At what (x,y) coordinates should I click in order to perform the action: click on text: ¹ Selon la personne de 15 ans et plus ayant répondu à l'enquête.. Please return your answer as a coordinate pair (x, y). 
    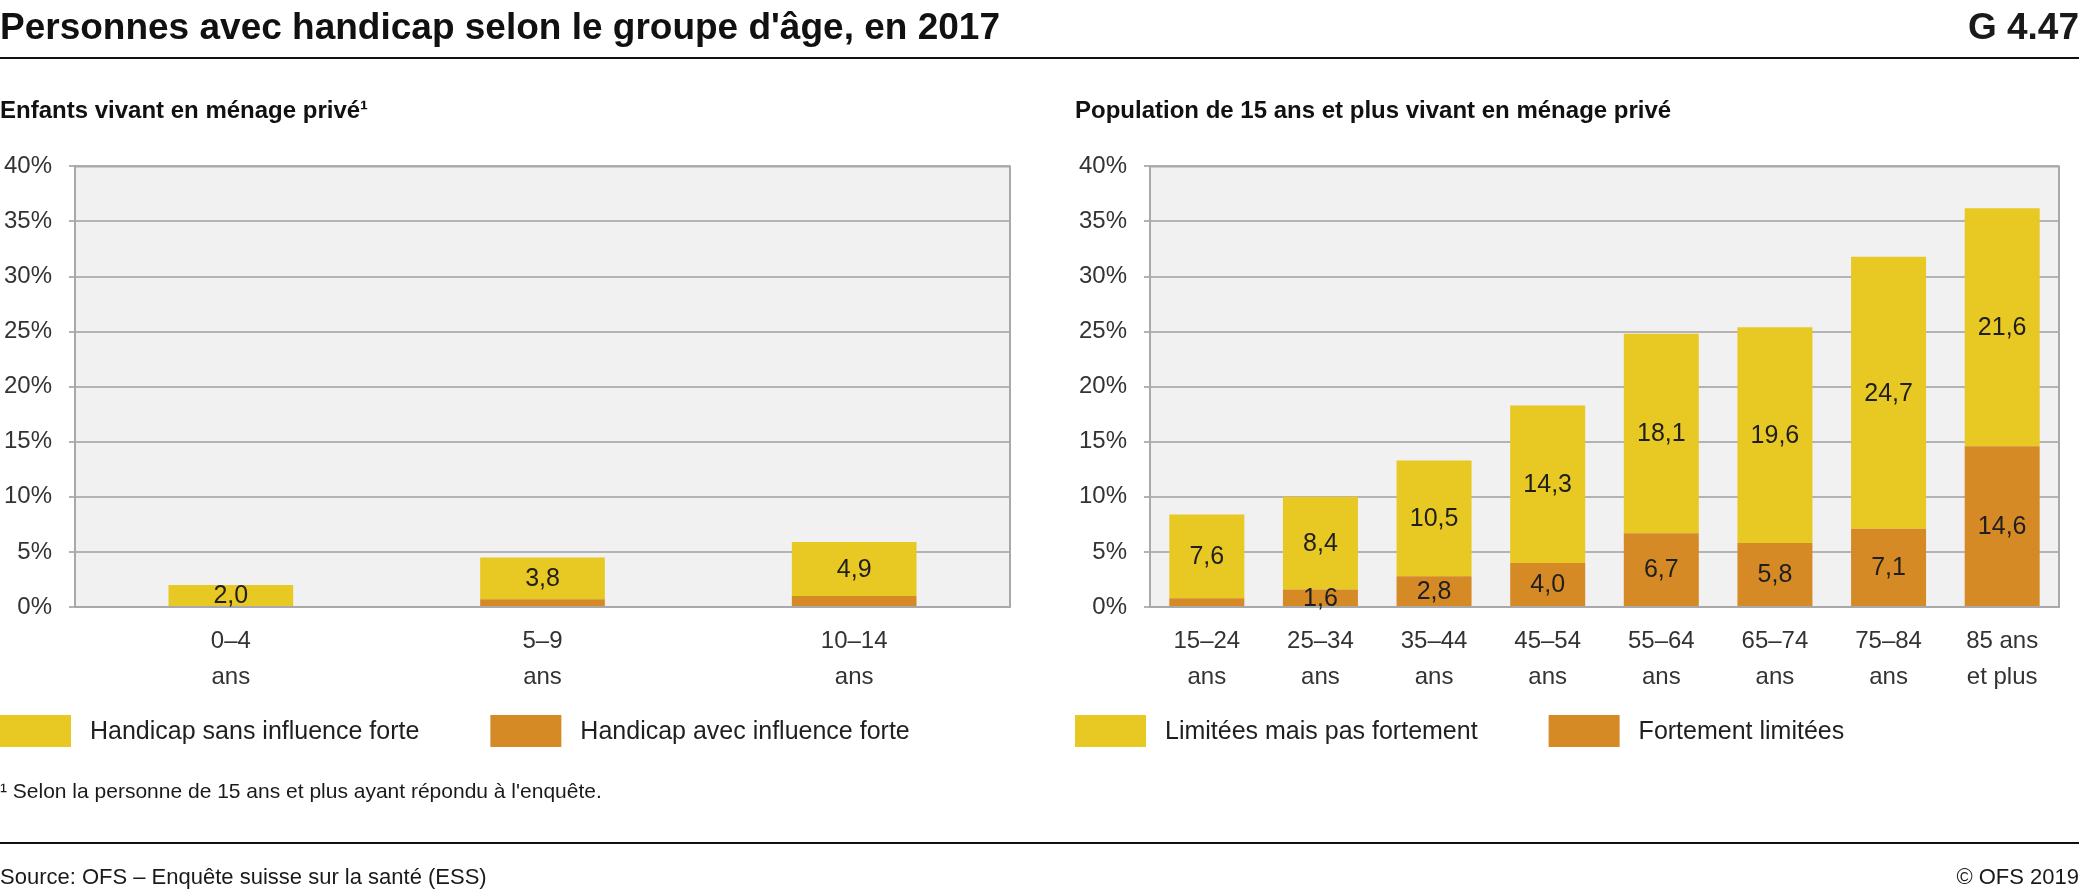
    Looking at the image, I should click on (301, 791).